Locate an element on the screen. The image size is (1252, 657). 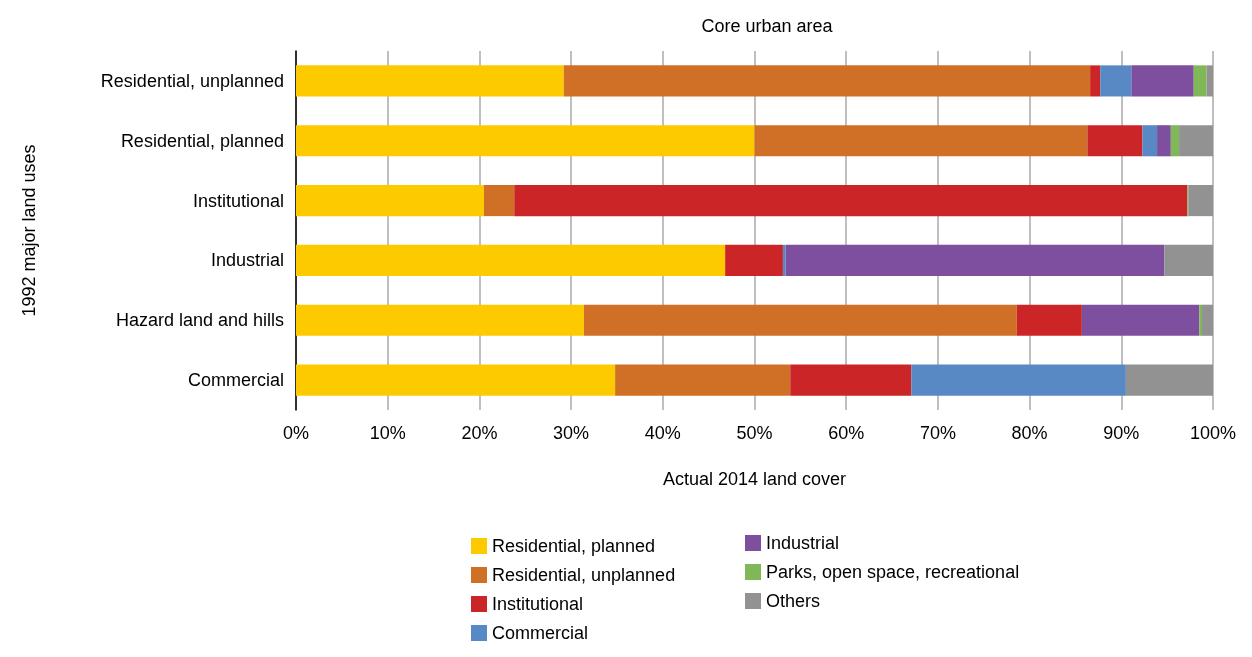
y-tick-label: Commercial is located at coordinates (235, 380).